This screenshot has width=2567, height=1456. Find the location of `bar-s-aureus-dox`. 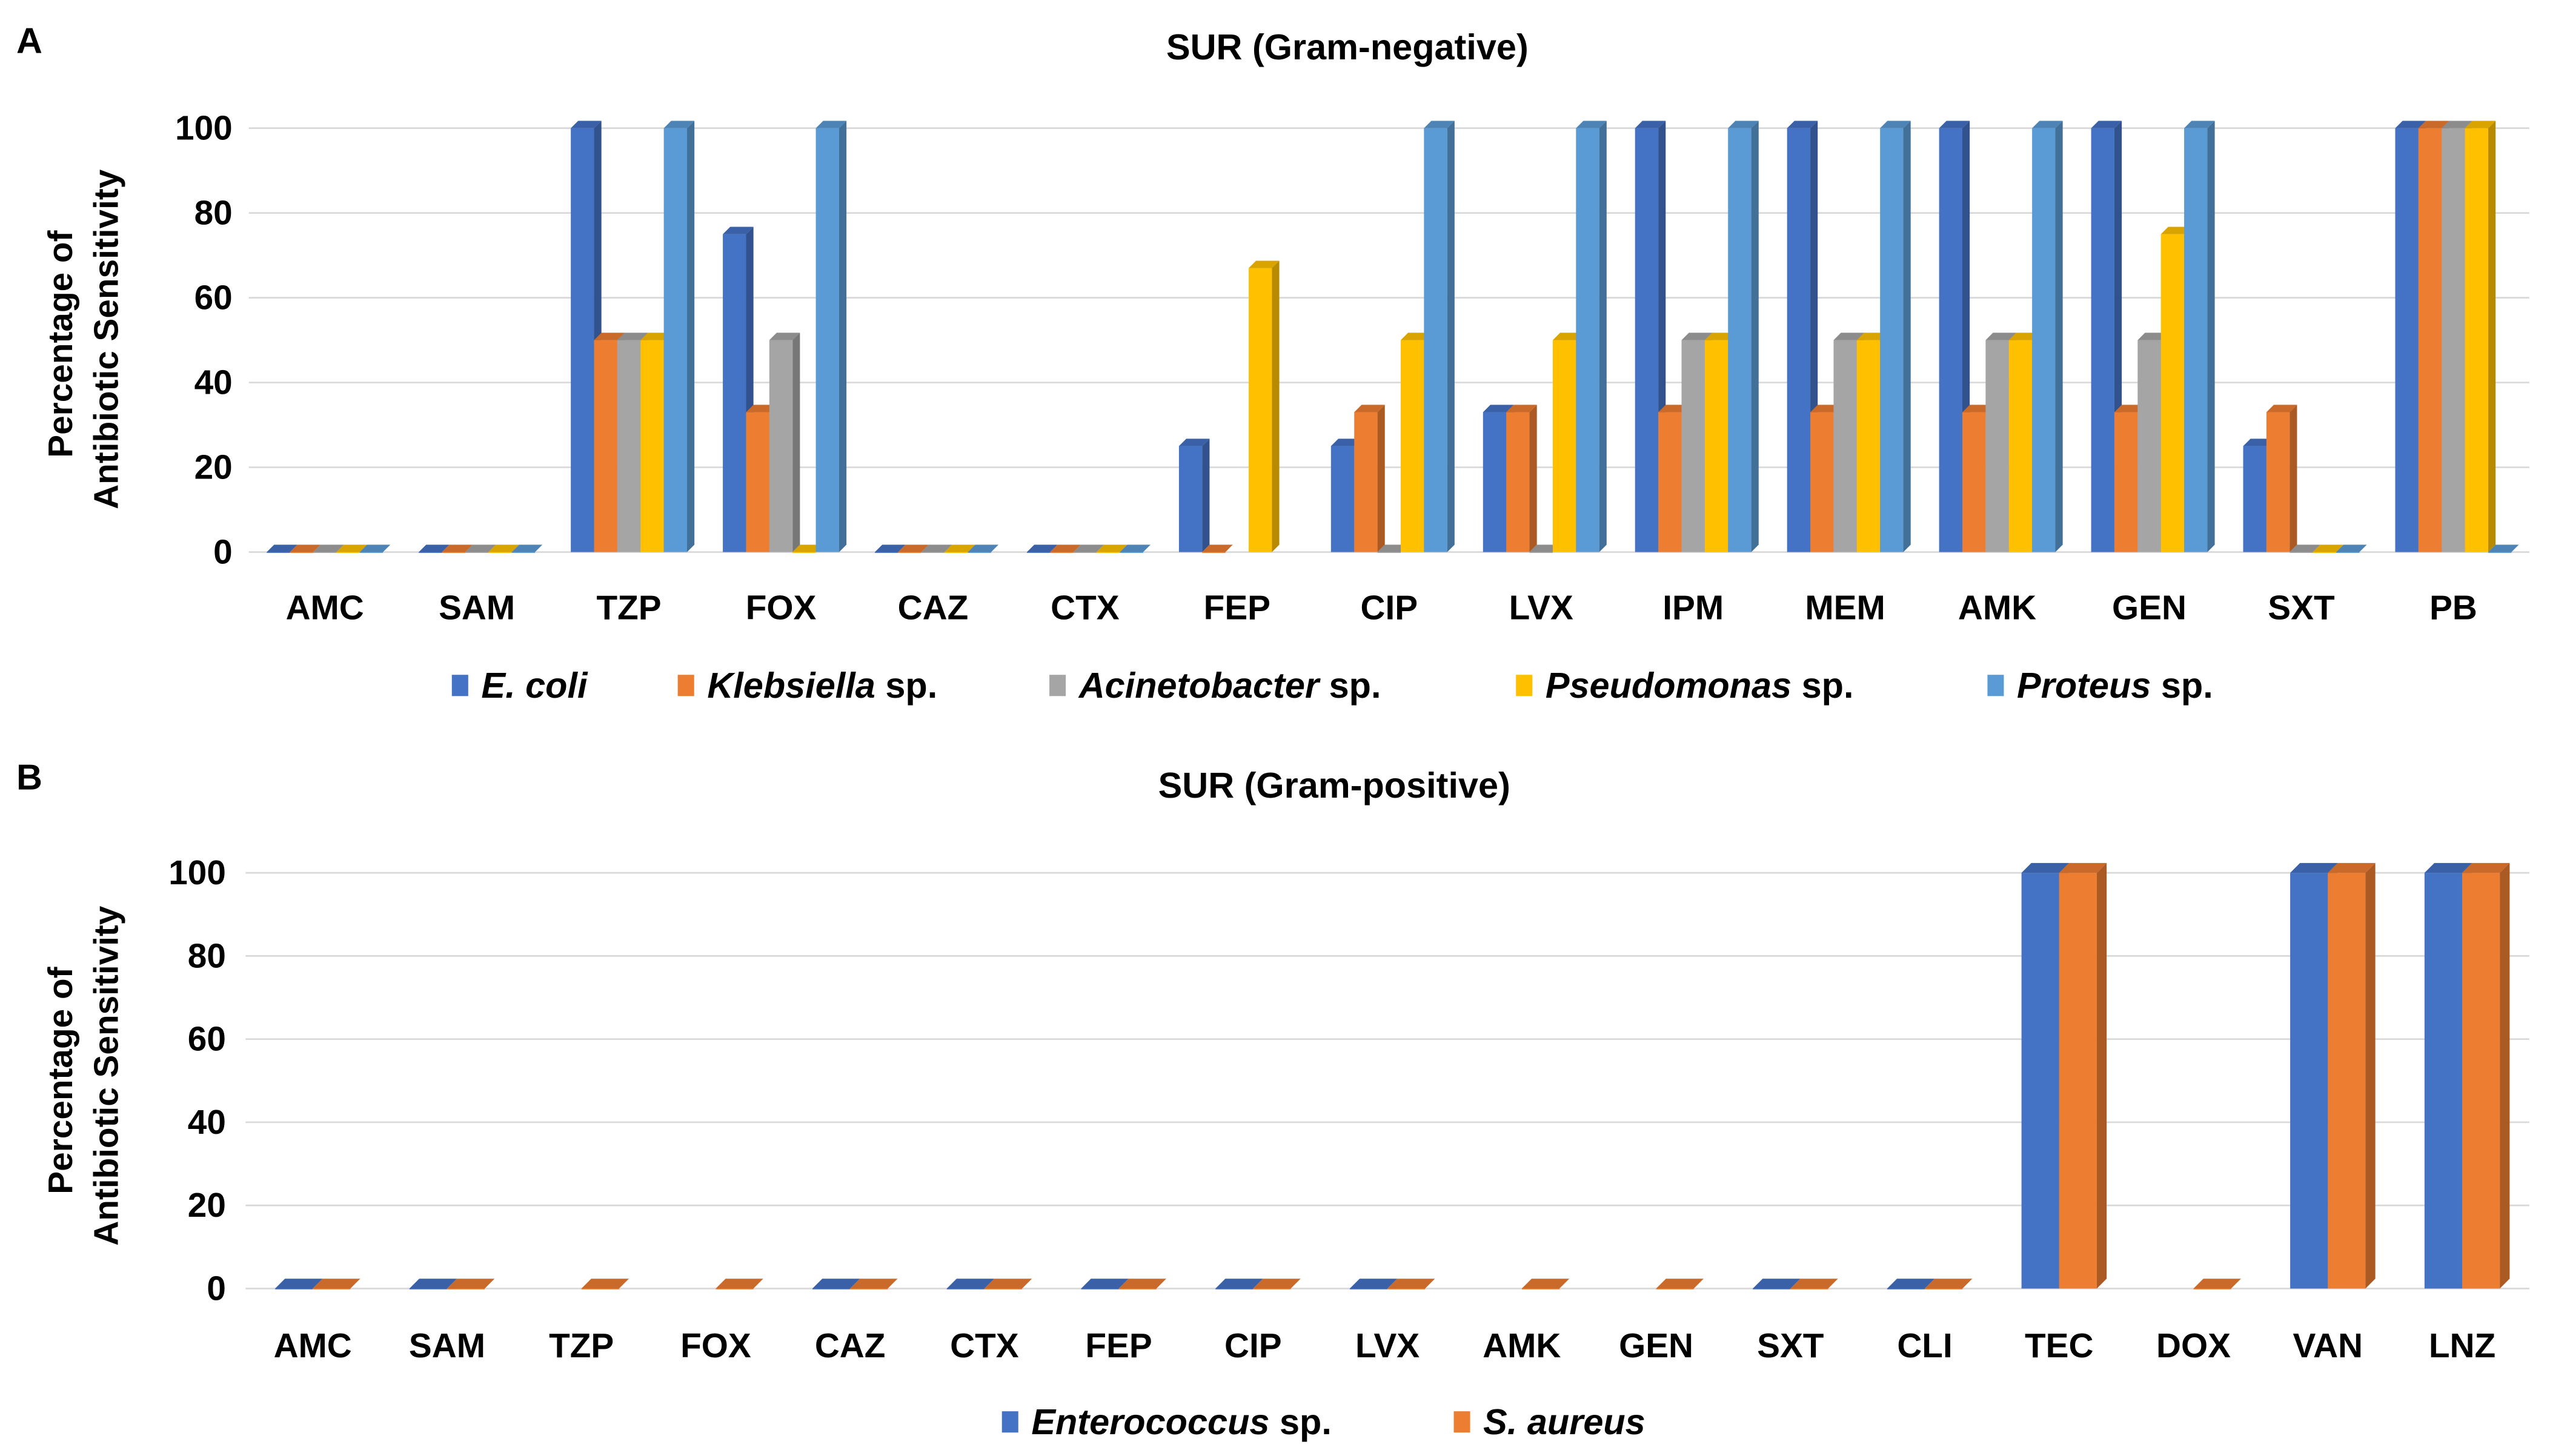

bar-s-aureus-dox is located at coordinates (2217, 1284).